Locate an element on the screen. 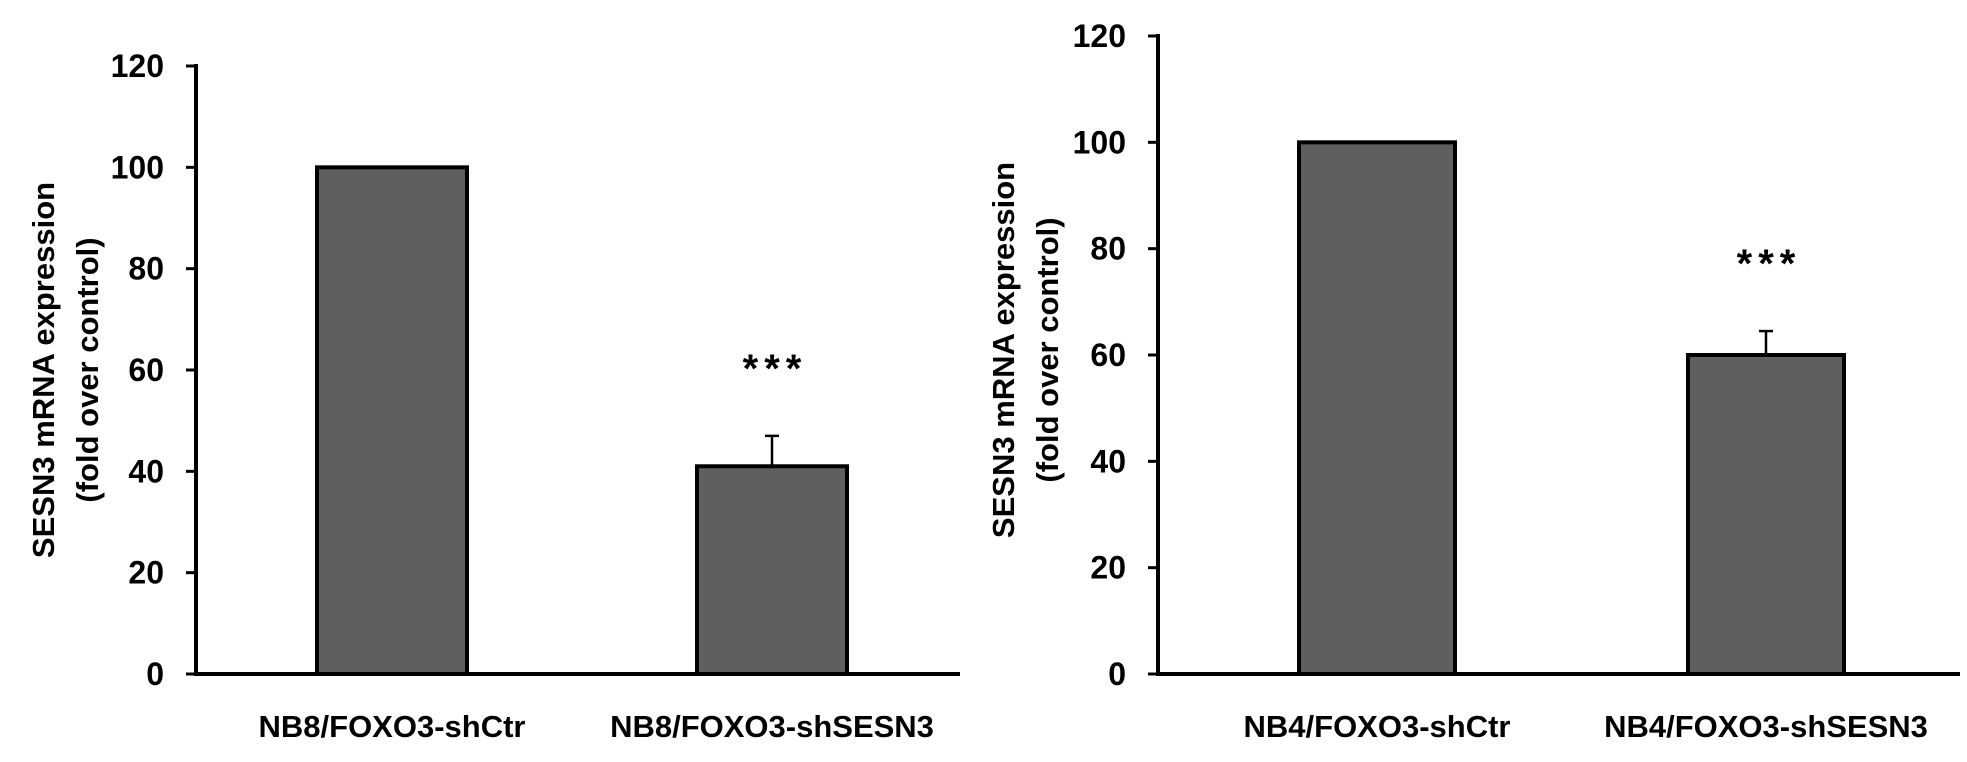  category-label: NB4/FOXO3-shCtr is located at coordinates (1377, 726).